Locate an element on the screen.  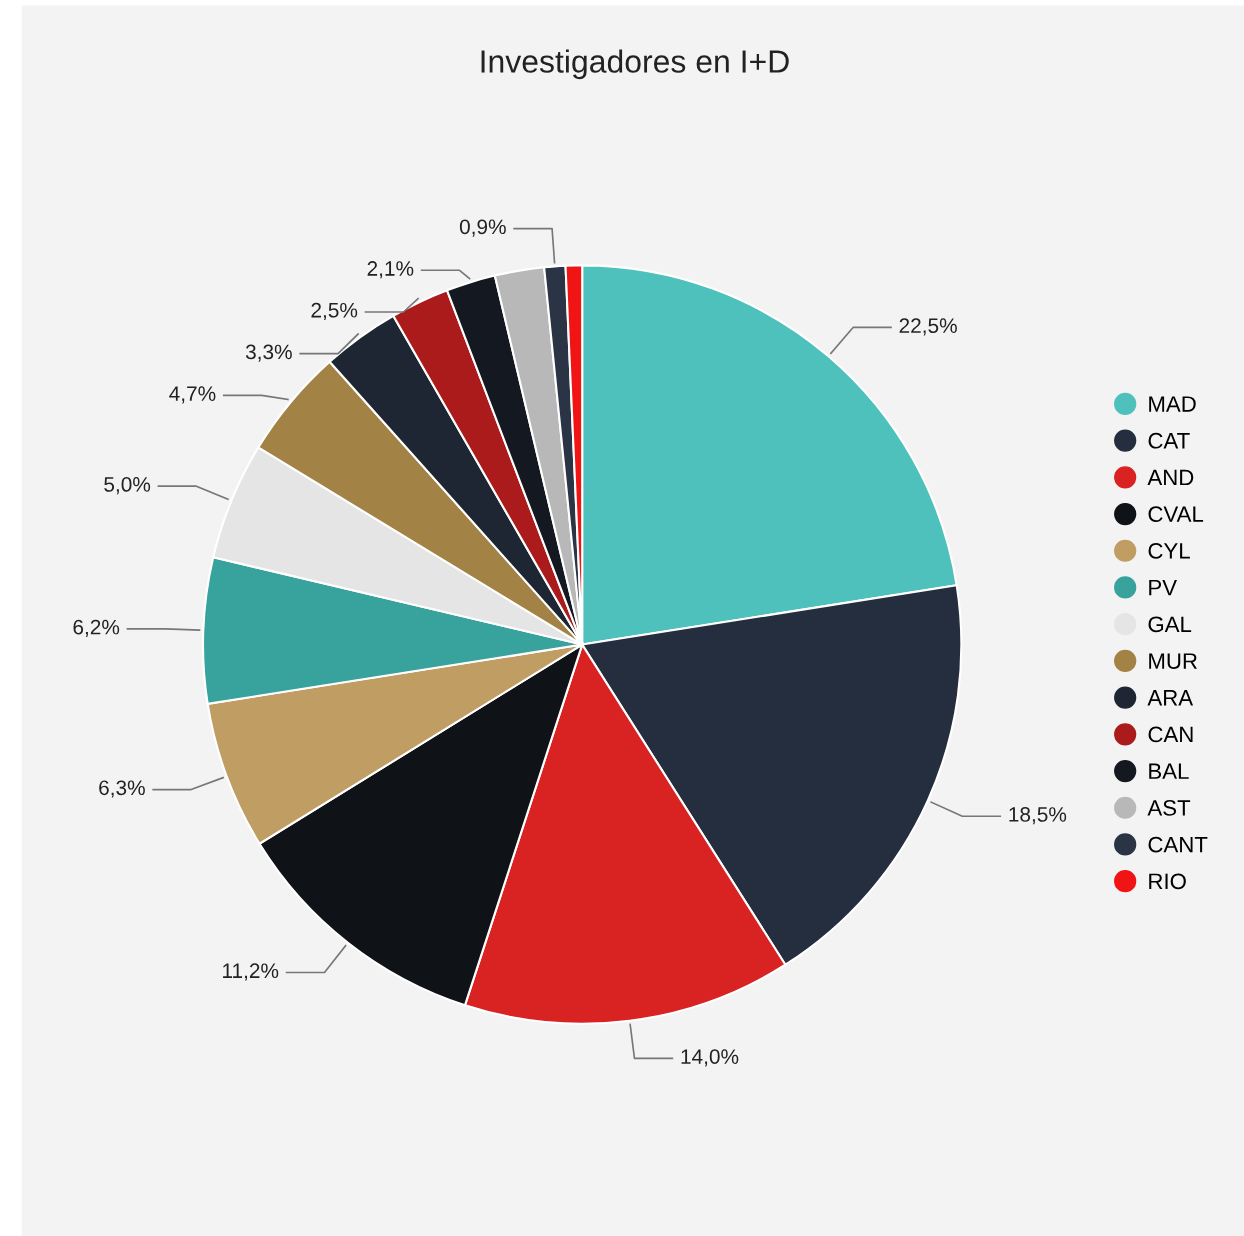
legend-label: CYL is located at coordinates (1169, 551).